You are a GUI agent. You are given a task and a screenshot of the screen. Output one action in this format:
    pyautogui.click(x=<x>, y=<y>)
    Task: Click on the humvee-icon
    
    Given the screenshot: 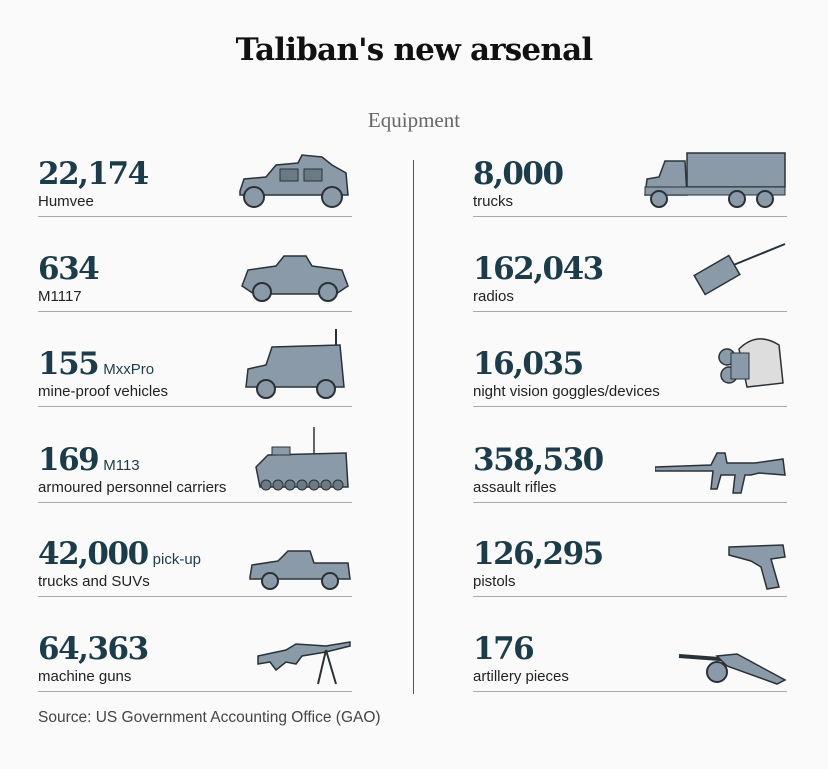 What is the action you would take?
    pyautogui.click(x=294, y=183)
    